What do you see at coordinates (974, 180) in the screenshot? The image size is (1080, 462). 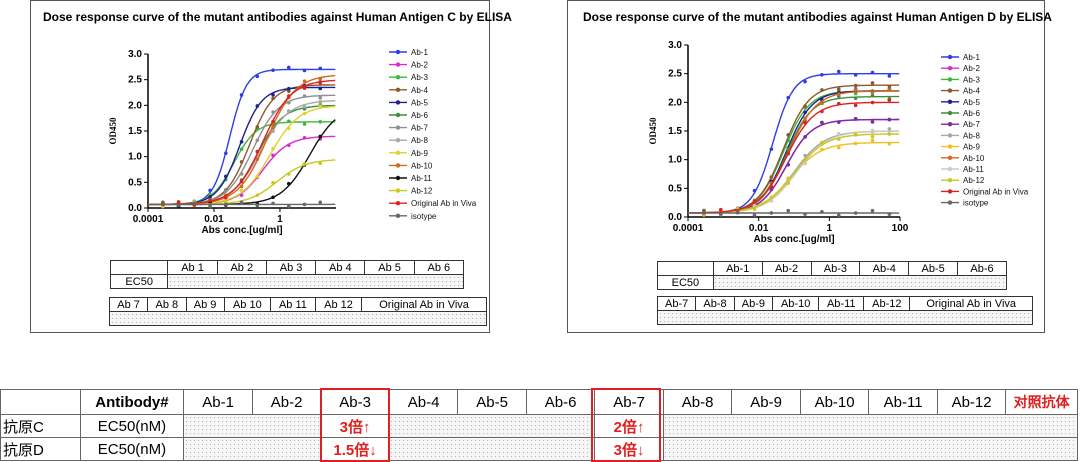 I see `legend-label: Ab-12` at bounding box center [974, 180].